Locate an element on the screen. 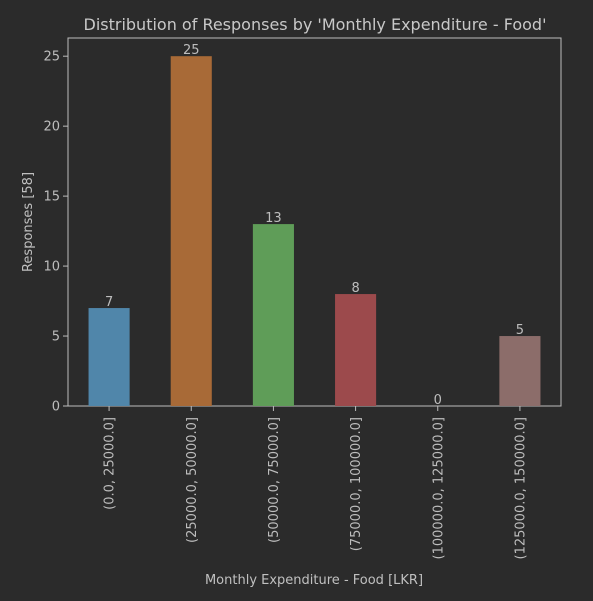  y-tick-label: 0 is located at coordinates (56, 407).